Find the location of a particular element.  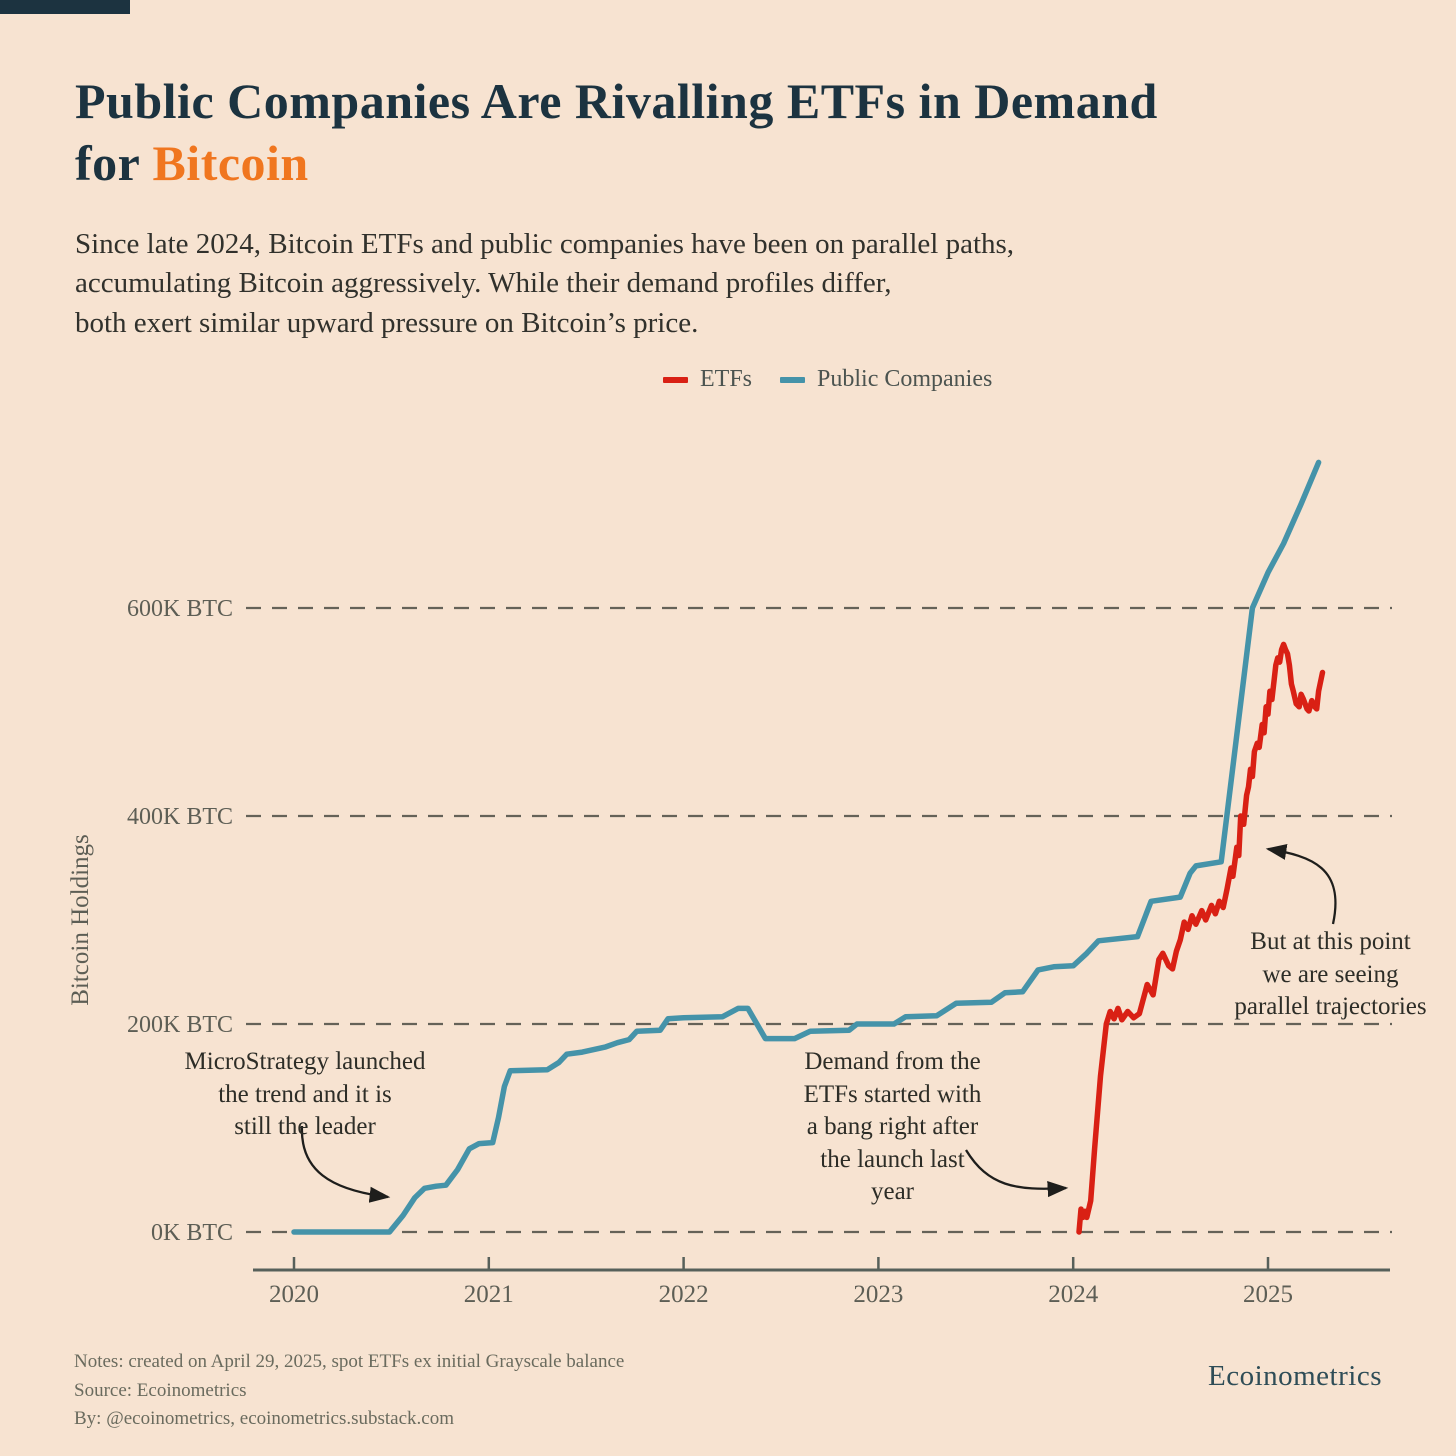

legend-item-etfs: ETFs is located at coordinates (707, 379).